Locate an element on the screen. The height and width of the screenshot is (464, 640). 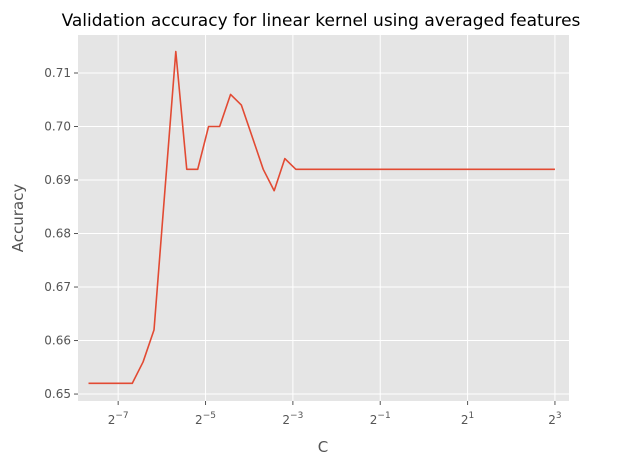
x-tick-label: 2−1 is located at coordinates (380, 419).